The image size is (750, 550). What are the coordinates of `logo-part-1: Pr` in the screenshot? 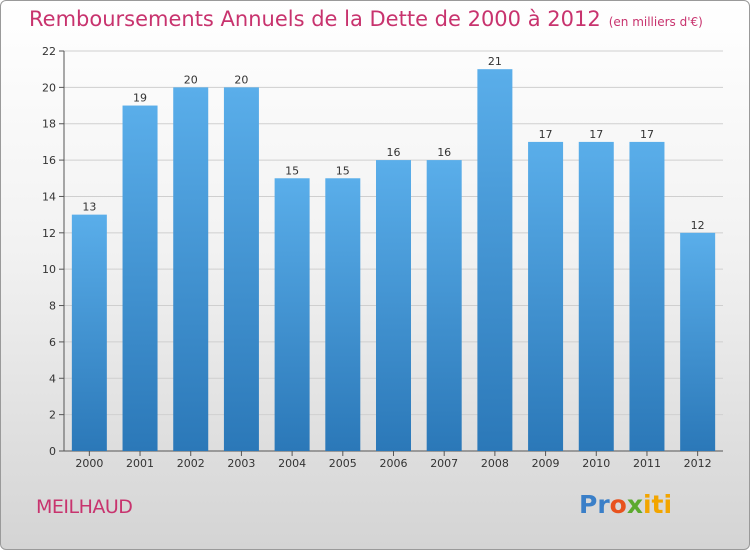 It's located at (594, 504).